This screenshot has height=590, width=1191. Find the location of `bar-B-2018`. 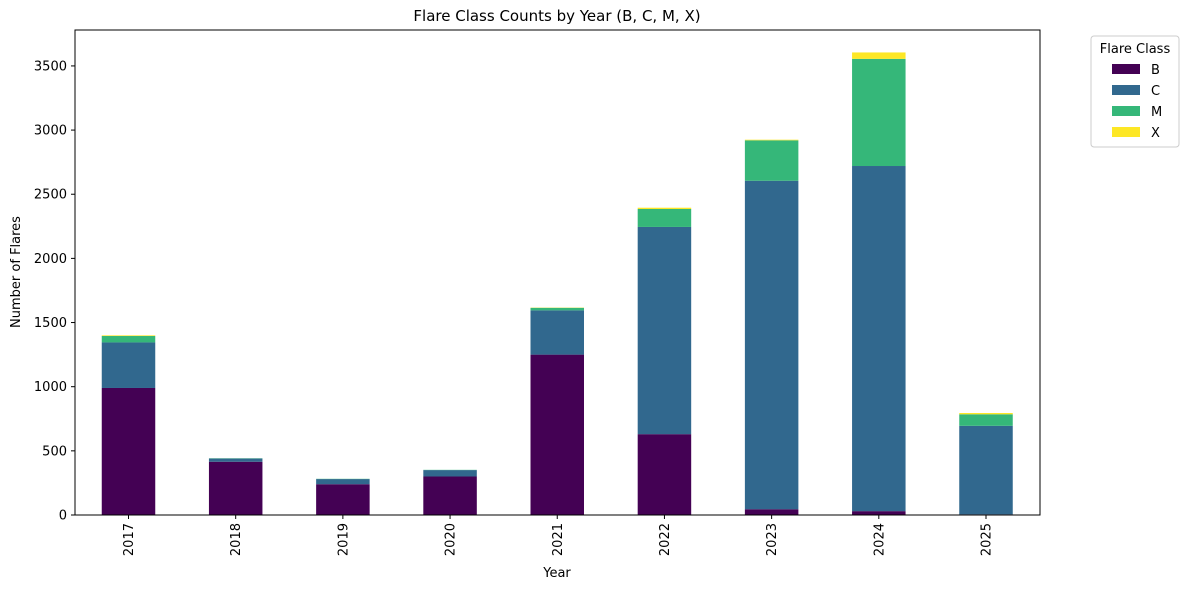

bar-B-2018 is located at coordinates (235, 488).